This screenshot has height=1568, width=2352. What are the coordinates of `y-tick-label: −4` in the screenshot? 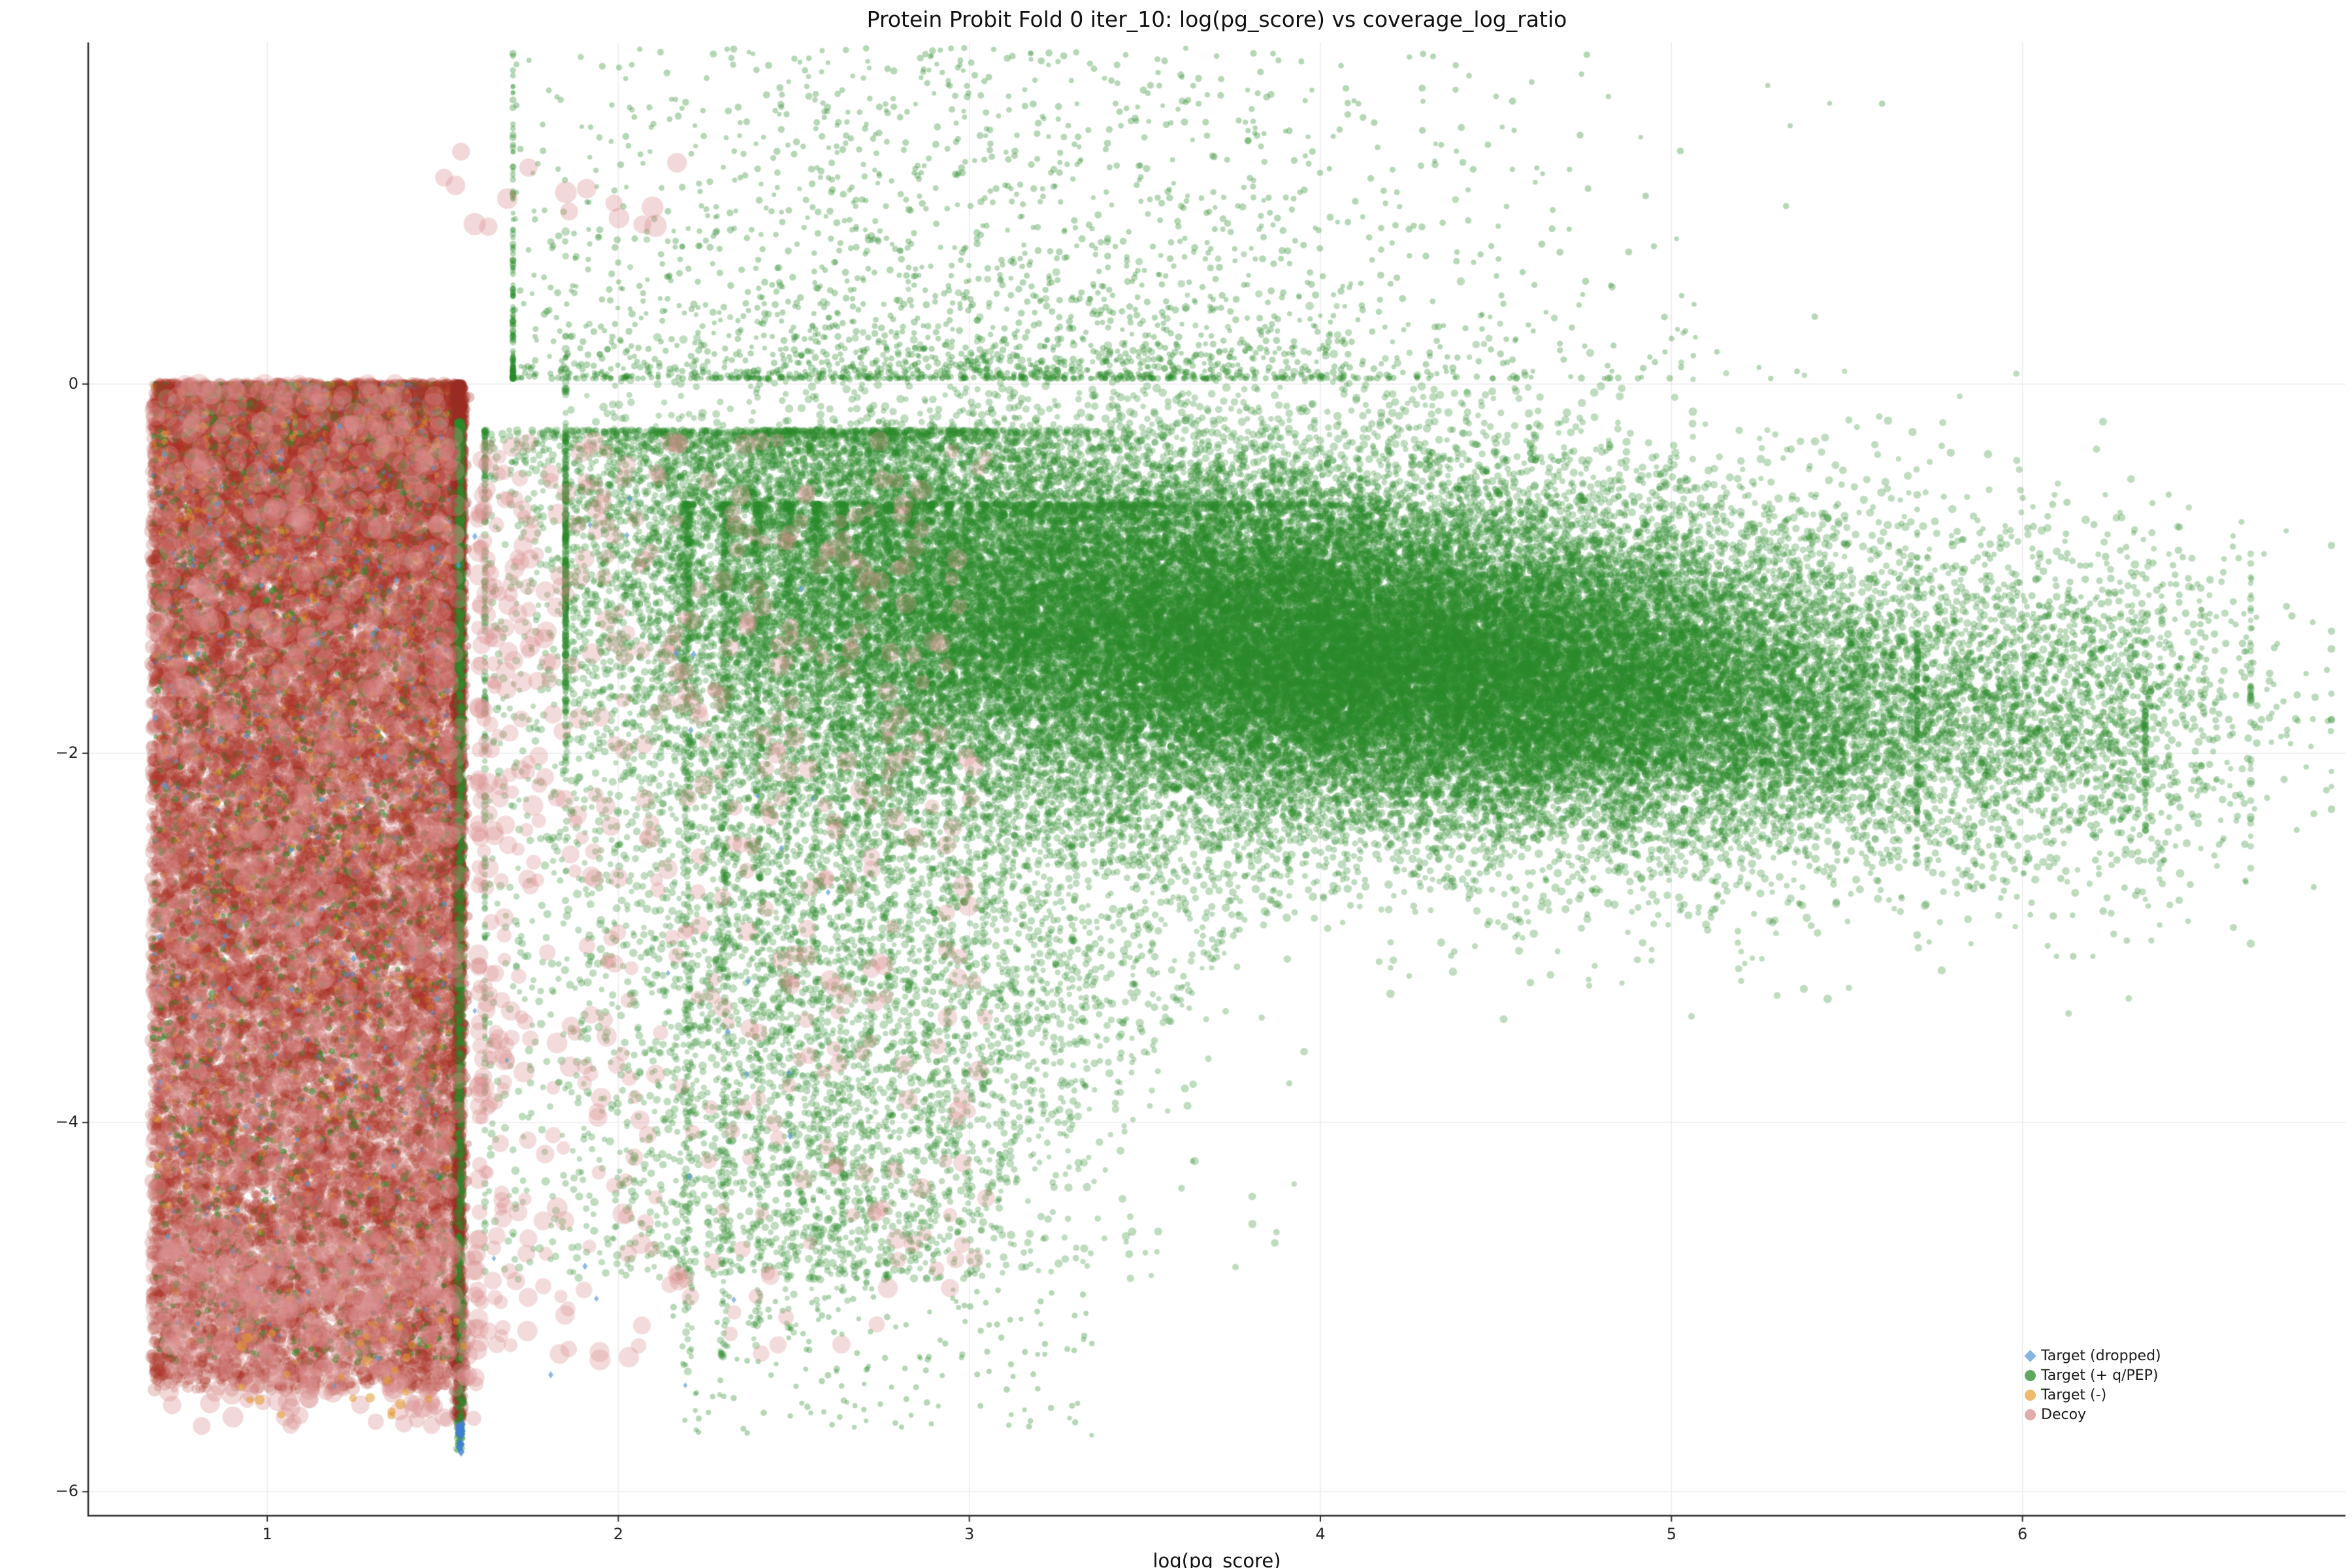 It's located at (66, 1122).